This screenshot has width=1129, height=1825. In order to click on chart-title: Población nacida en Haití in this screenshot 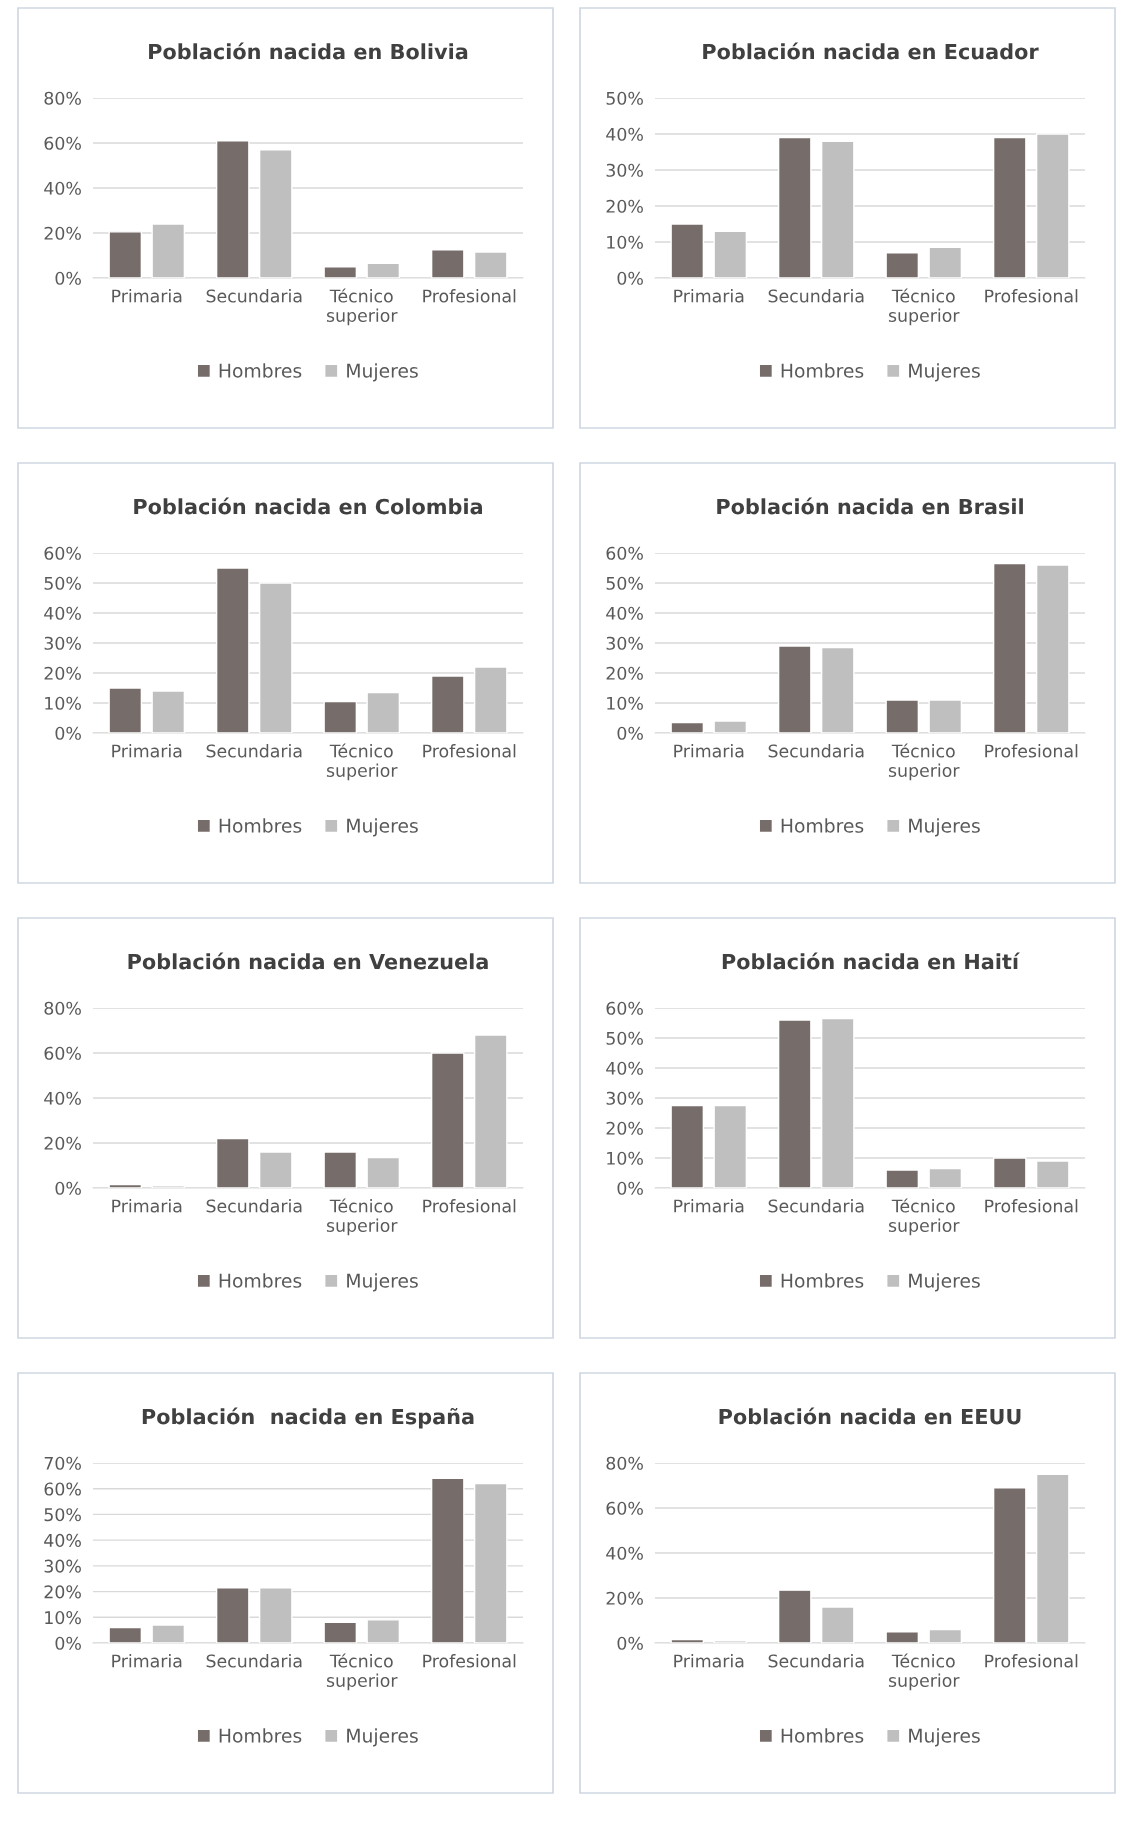, I will do `click(871, 961)`.